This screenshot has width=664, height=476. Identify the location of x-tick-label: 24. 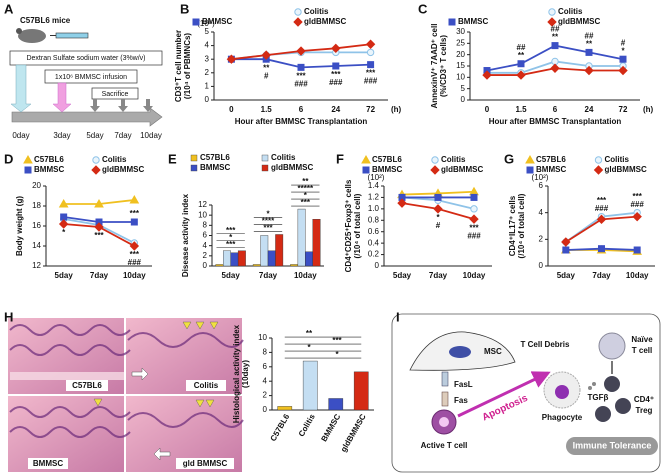
(335, 109).